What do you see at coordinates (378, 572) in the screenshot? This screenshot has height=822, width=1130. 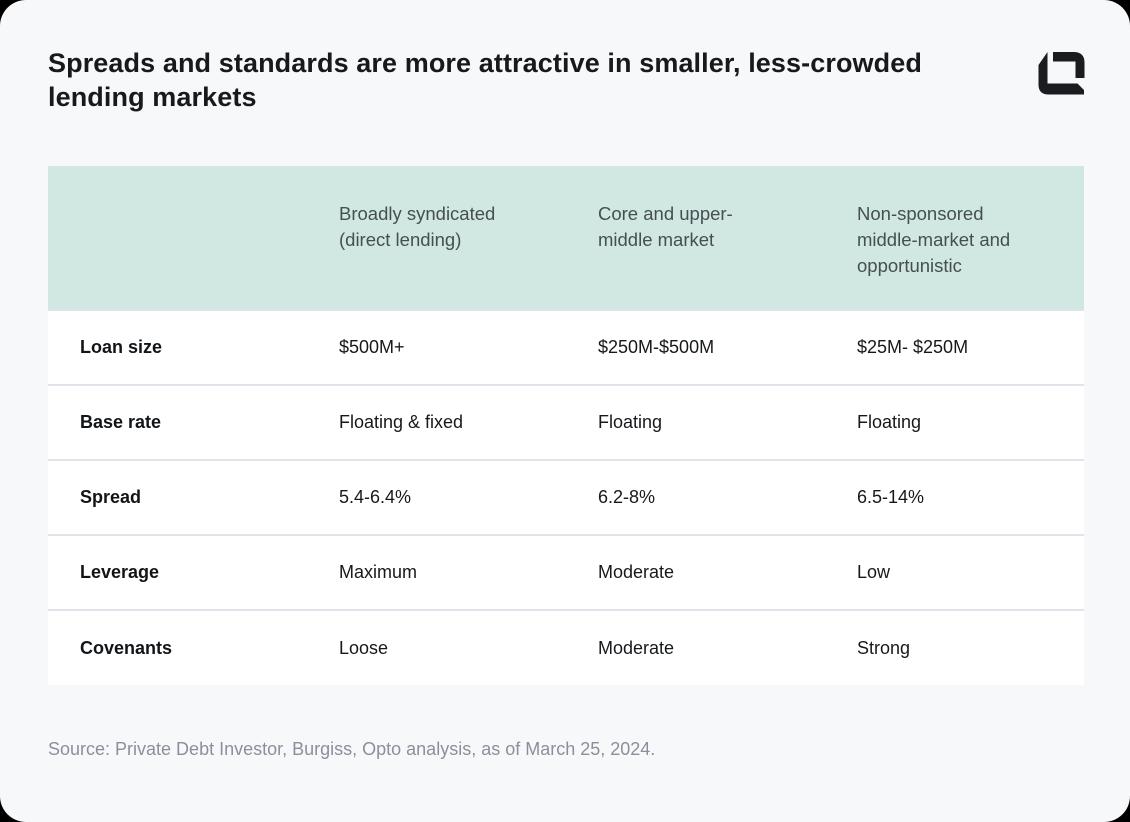 I see `value-cell: Maximum` at bounding box center [378, 572].